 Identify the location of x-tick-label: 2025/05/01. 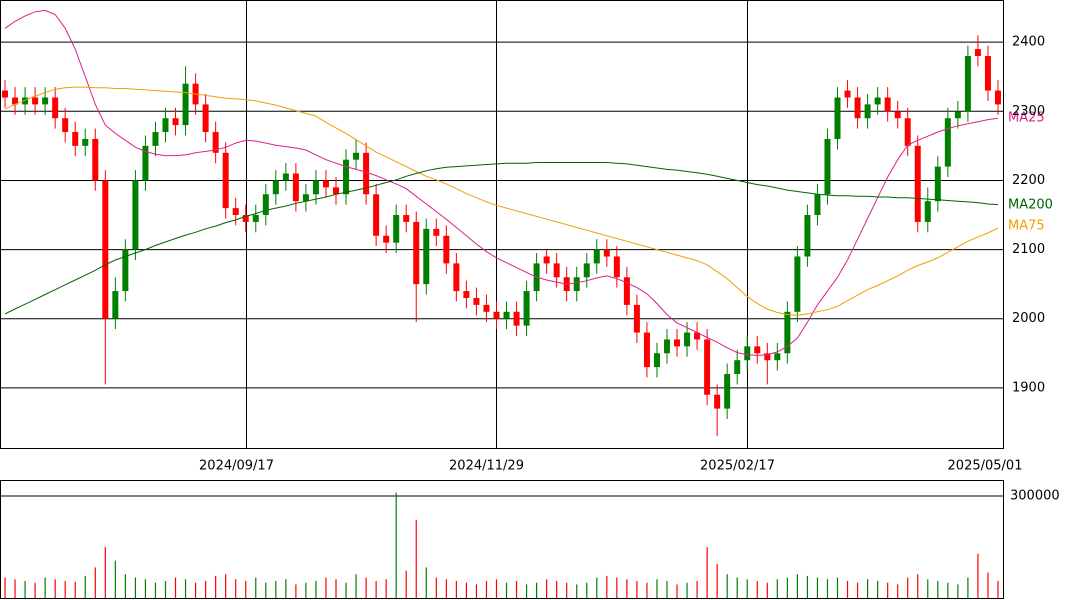
(985, 466).